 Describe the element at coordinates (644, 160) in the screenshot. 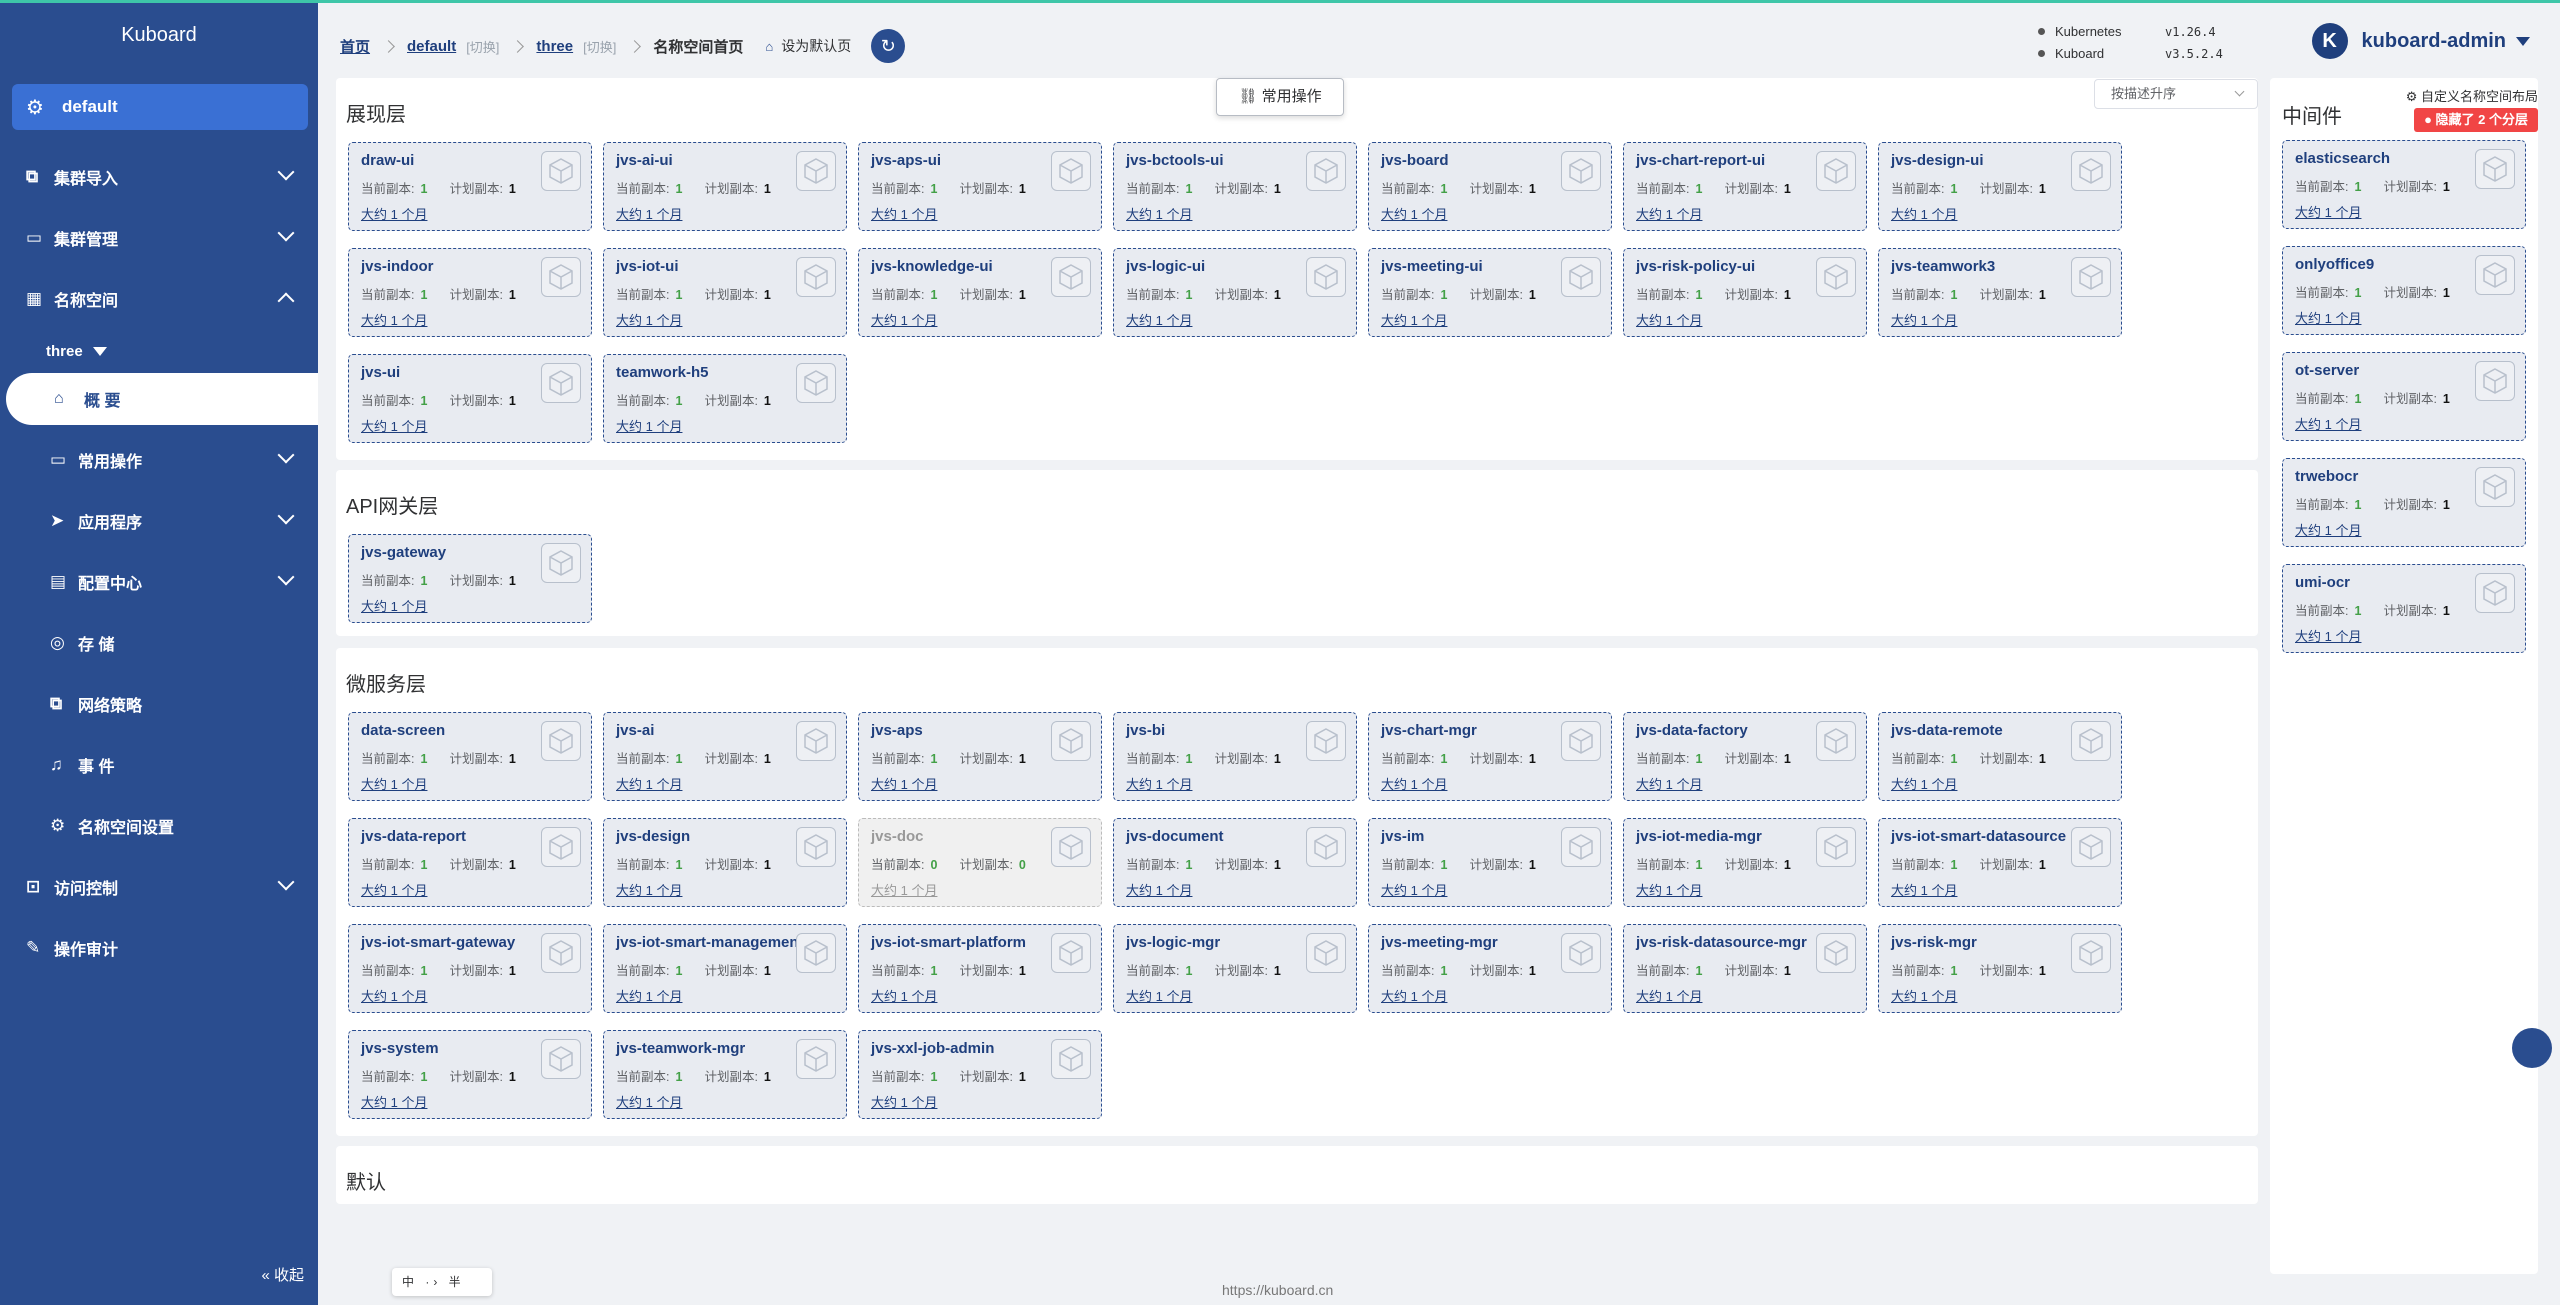

I see `workload-name: jvs-ai-ui` at that location.